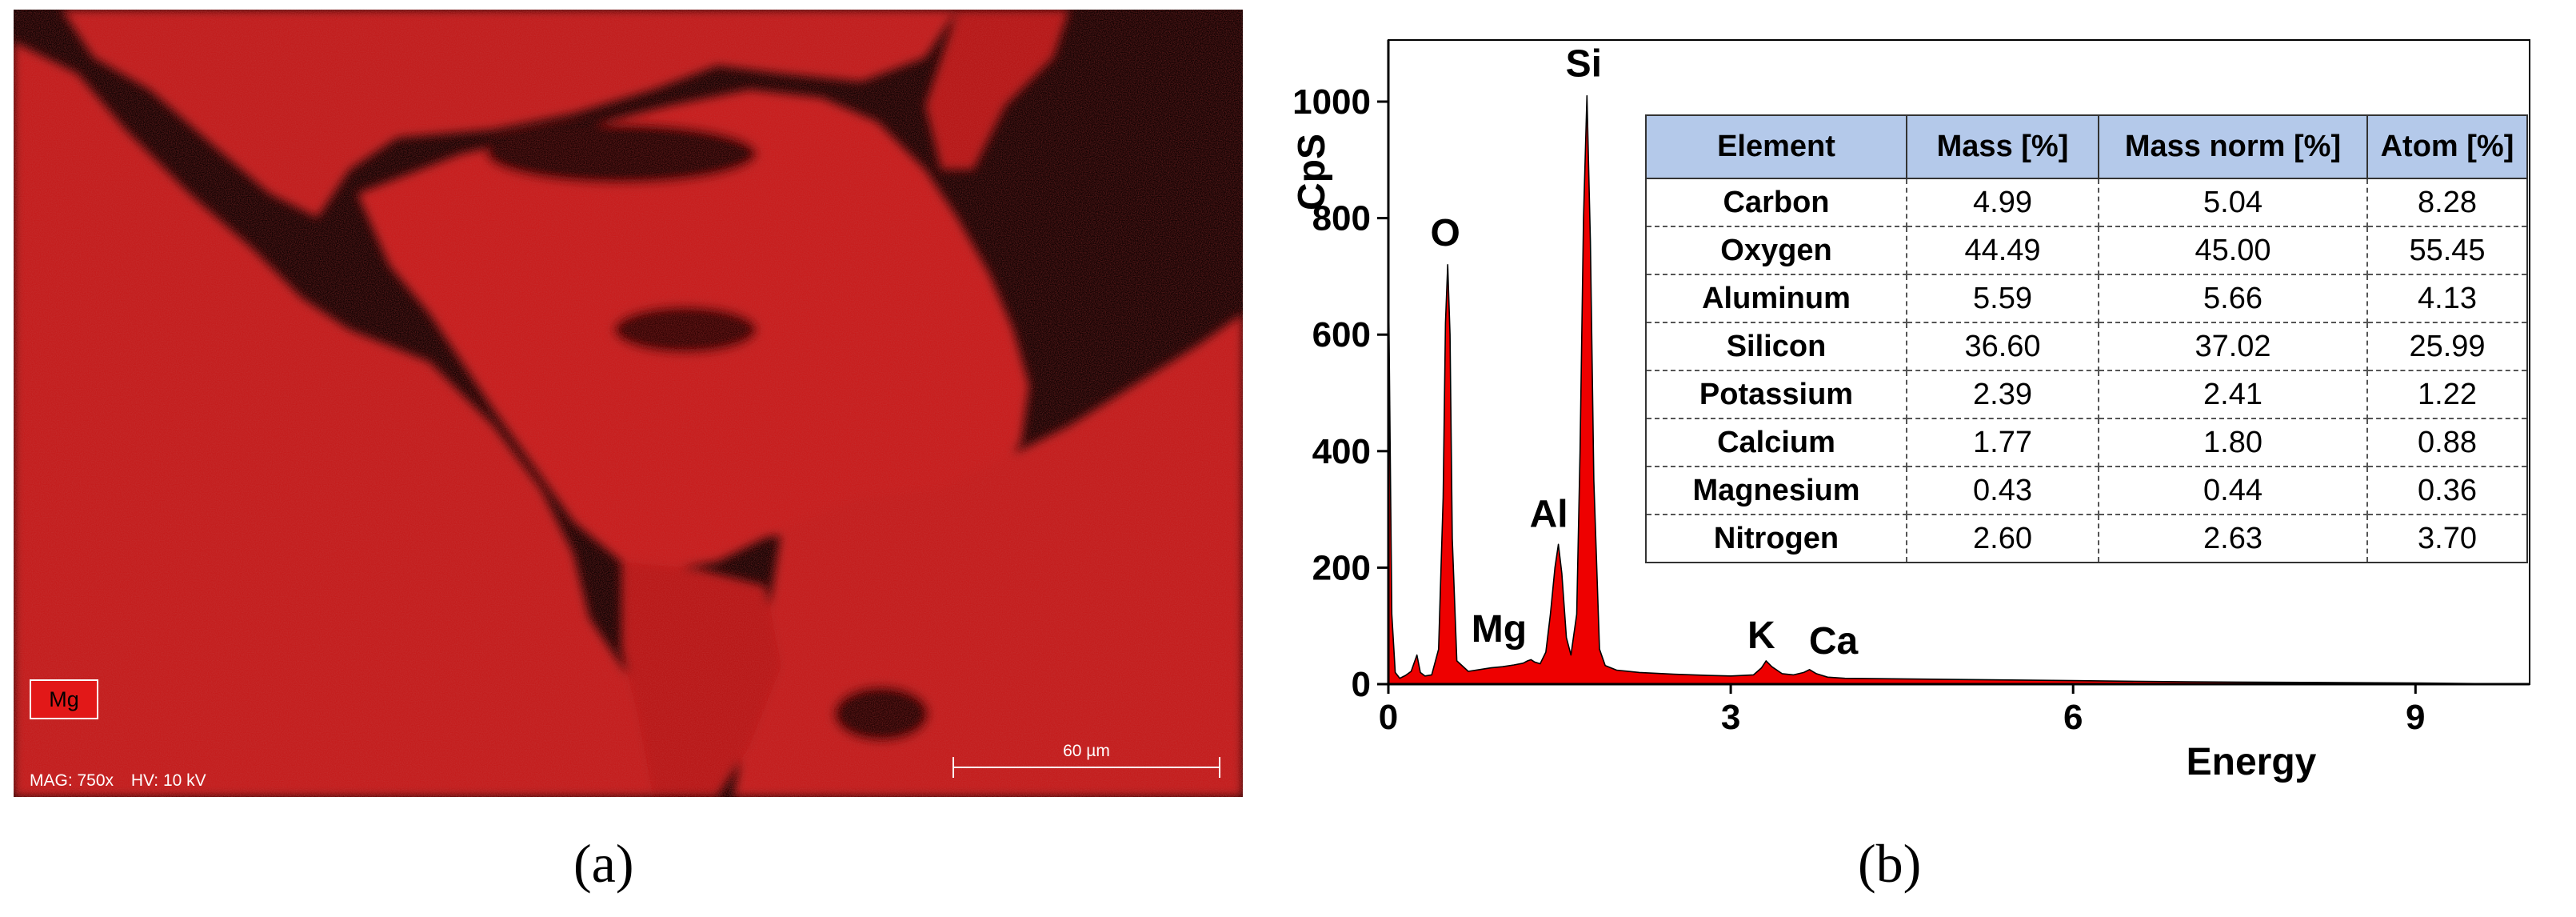 Image resolution: width=2576 pixels, height=917 pixels. What do you see at coordinates (1776, 250) in the screenshot?
I see `cell-element: Oxygen` at bounding box center [1776, 250].